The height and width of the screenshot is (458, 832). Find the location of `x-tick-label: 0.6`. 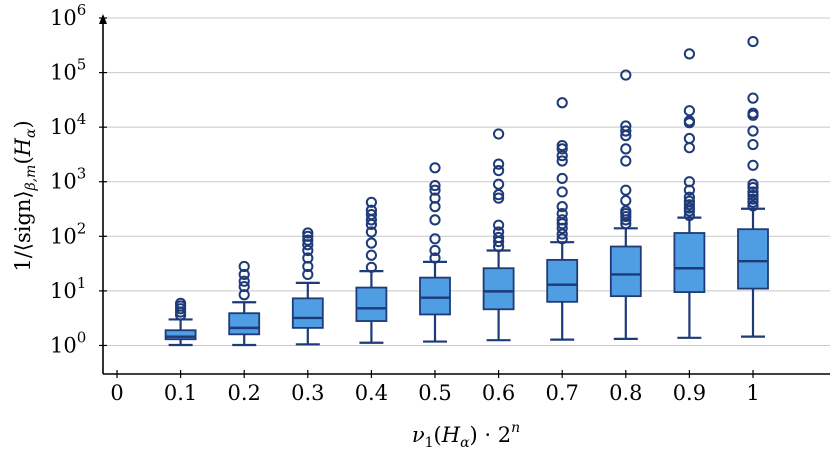

x-tick-label: 0.6 is located at coordinates (498, 393).